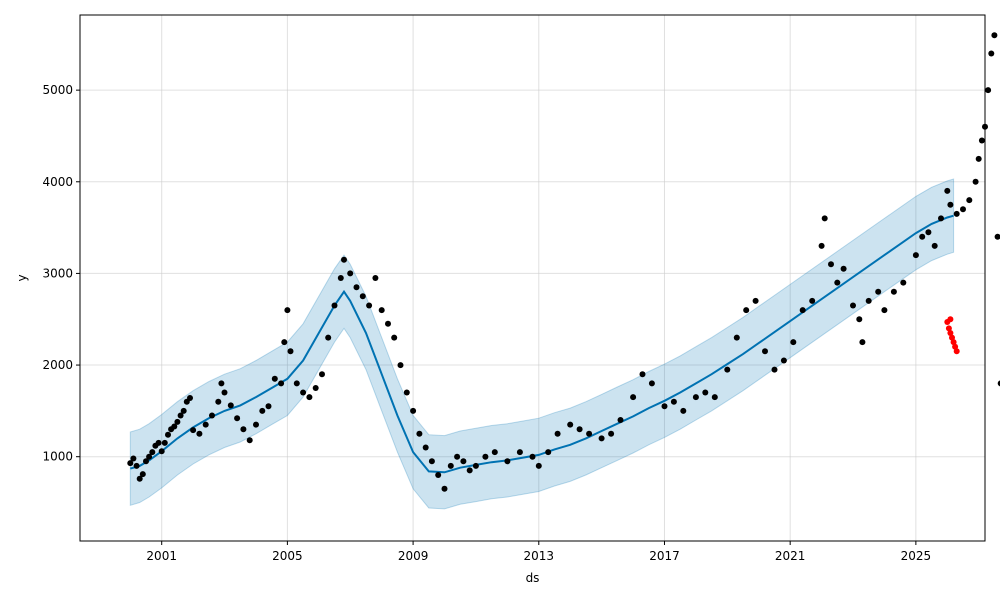 The height and width of the screenshot is (600, 1000). Describe the element at coordinates (161, 556) in the screenshot. I see `x-tick-label: 2001` at that location.